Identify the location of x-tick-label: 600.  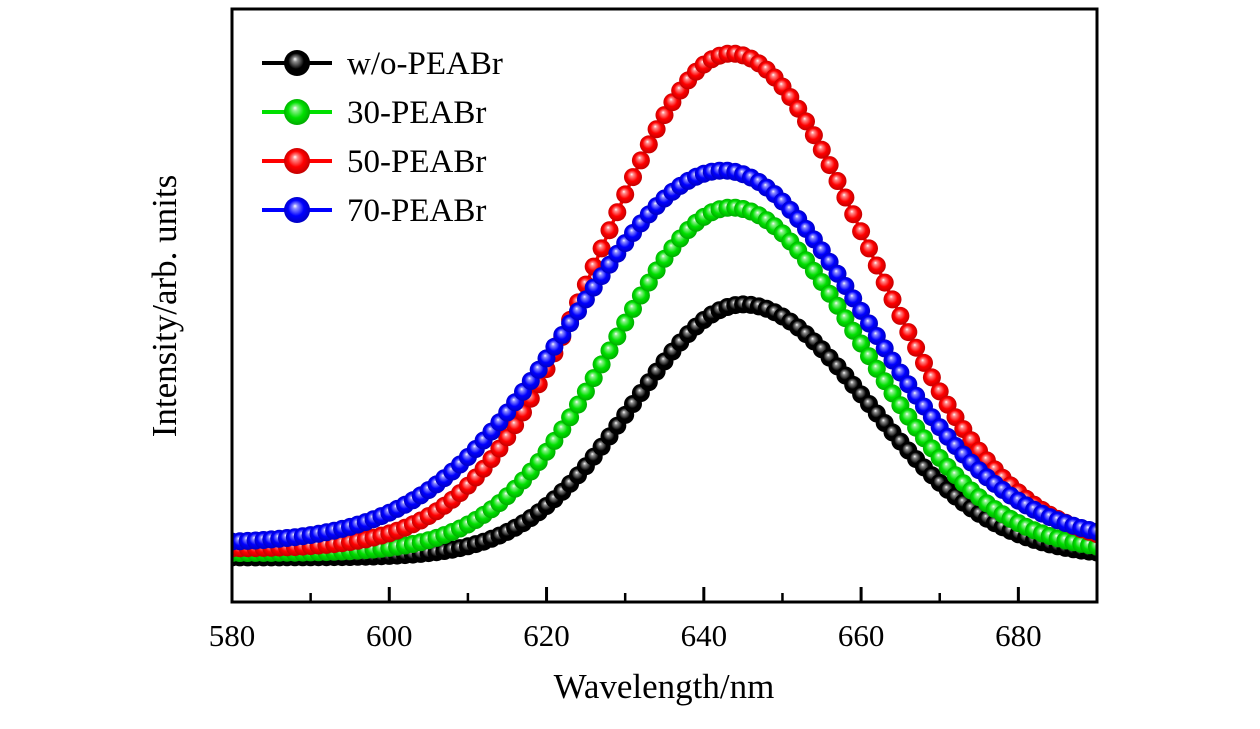
(389, 635).